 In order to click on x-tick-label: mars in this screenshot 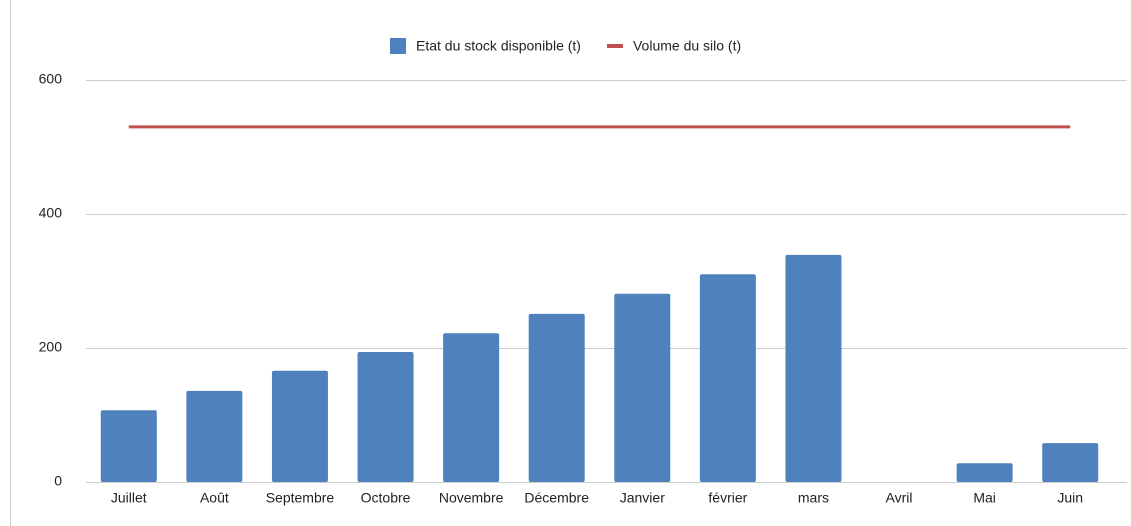, I will do `click(813, 498)`.